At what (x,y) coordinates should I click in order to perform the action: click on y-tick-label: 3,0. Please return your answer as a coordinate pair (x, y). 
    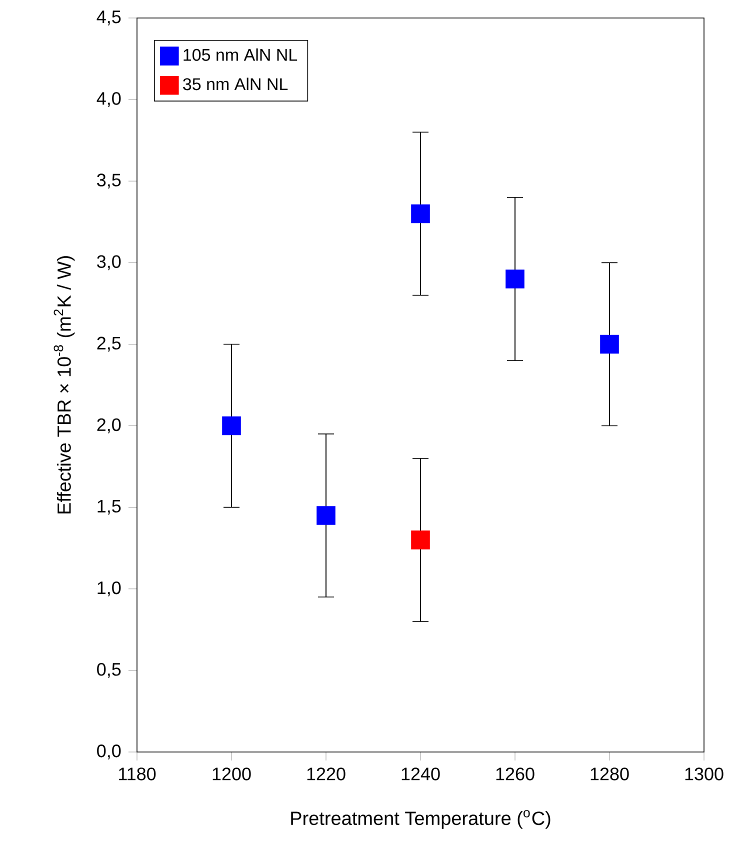
    Looking at the image, I should click on (109, 262).